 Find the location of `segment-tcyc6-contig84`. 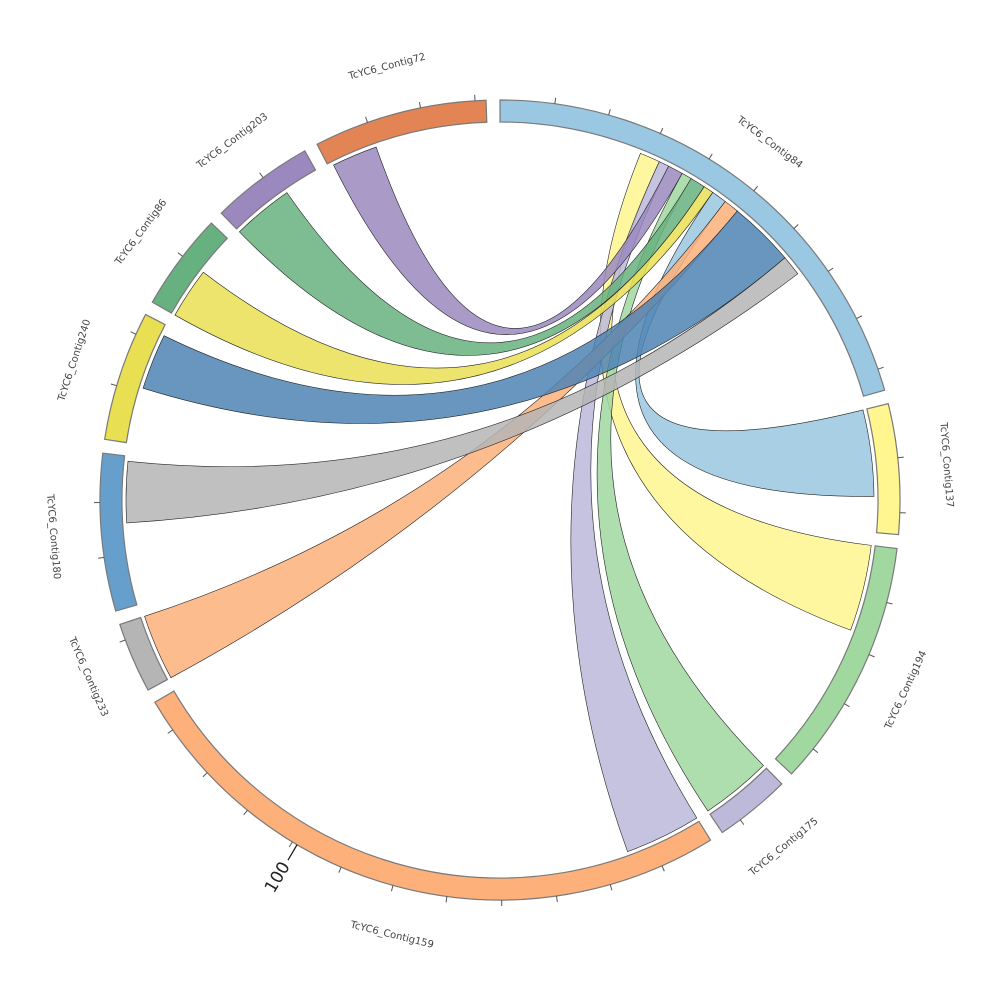

segment-tcyc6-contig84 is located at coordinates (692, 248).